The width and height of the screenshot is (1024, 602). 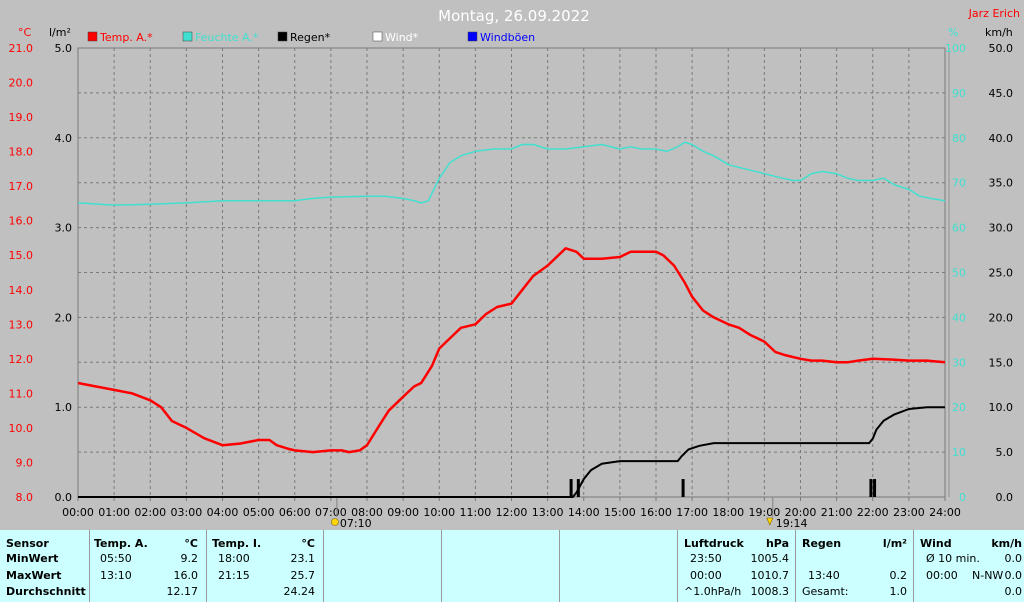 What do you see at coordinates (770, 591) in the screenshot?
I see `pressure-avg-value: 1008.3` at bounding box center [770, 591].